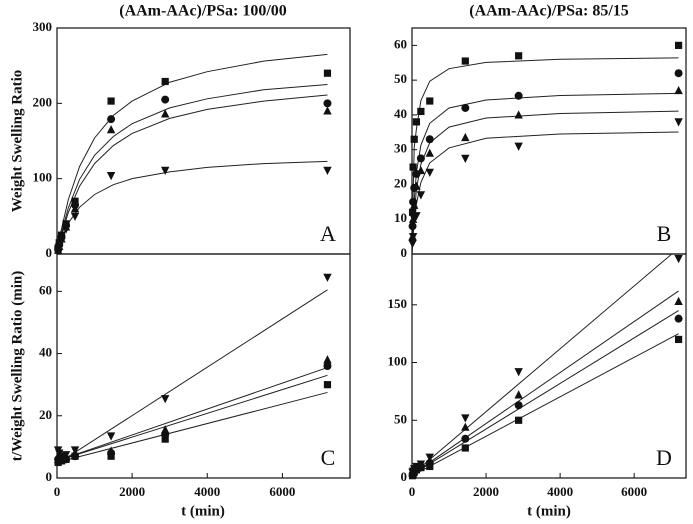 The image size is (693, 524). What do you see at coordinates (203, 511) in the screenshot?
I see `x-axis-label: t (min)` at bounding box center [203, 511].